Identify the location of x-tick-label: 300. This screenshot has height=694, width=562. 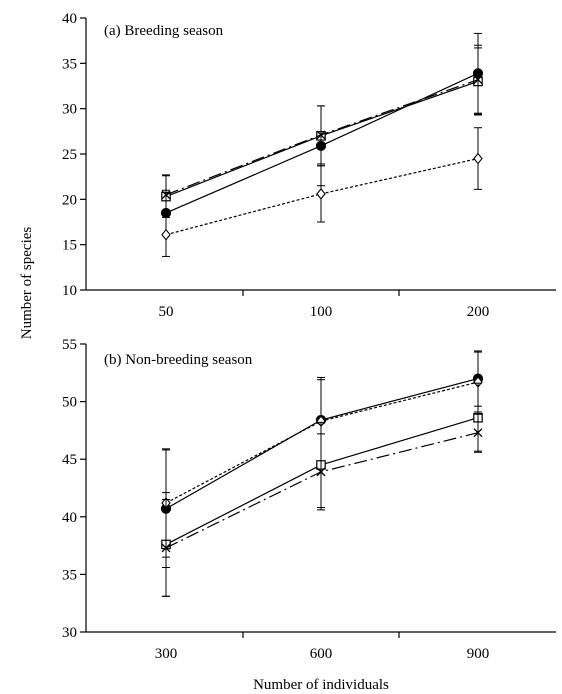
(166, 654).